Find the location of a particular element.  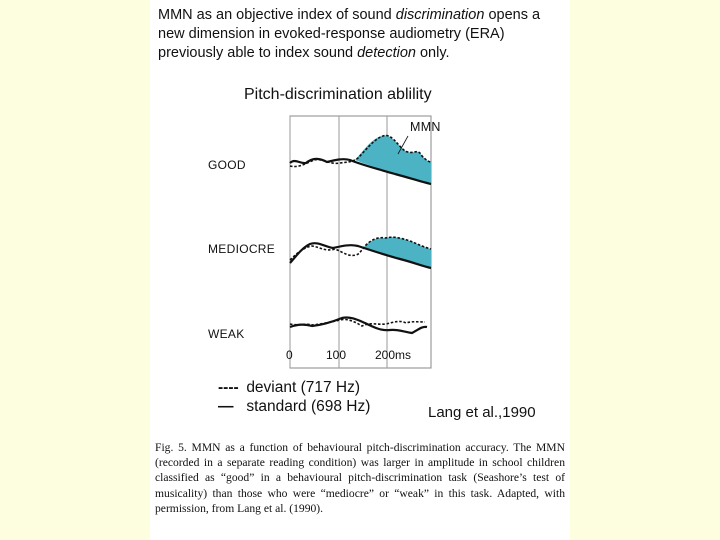

mmn-pointer is located at coordinates (403, 145).